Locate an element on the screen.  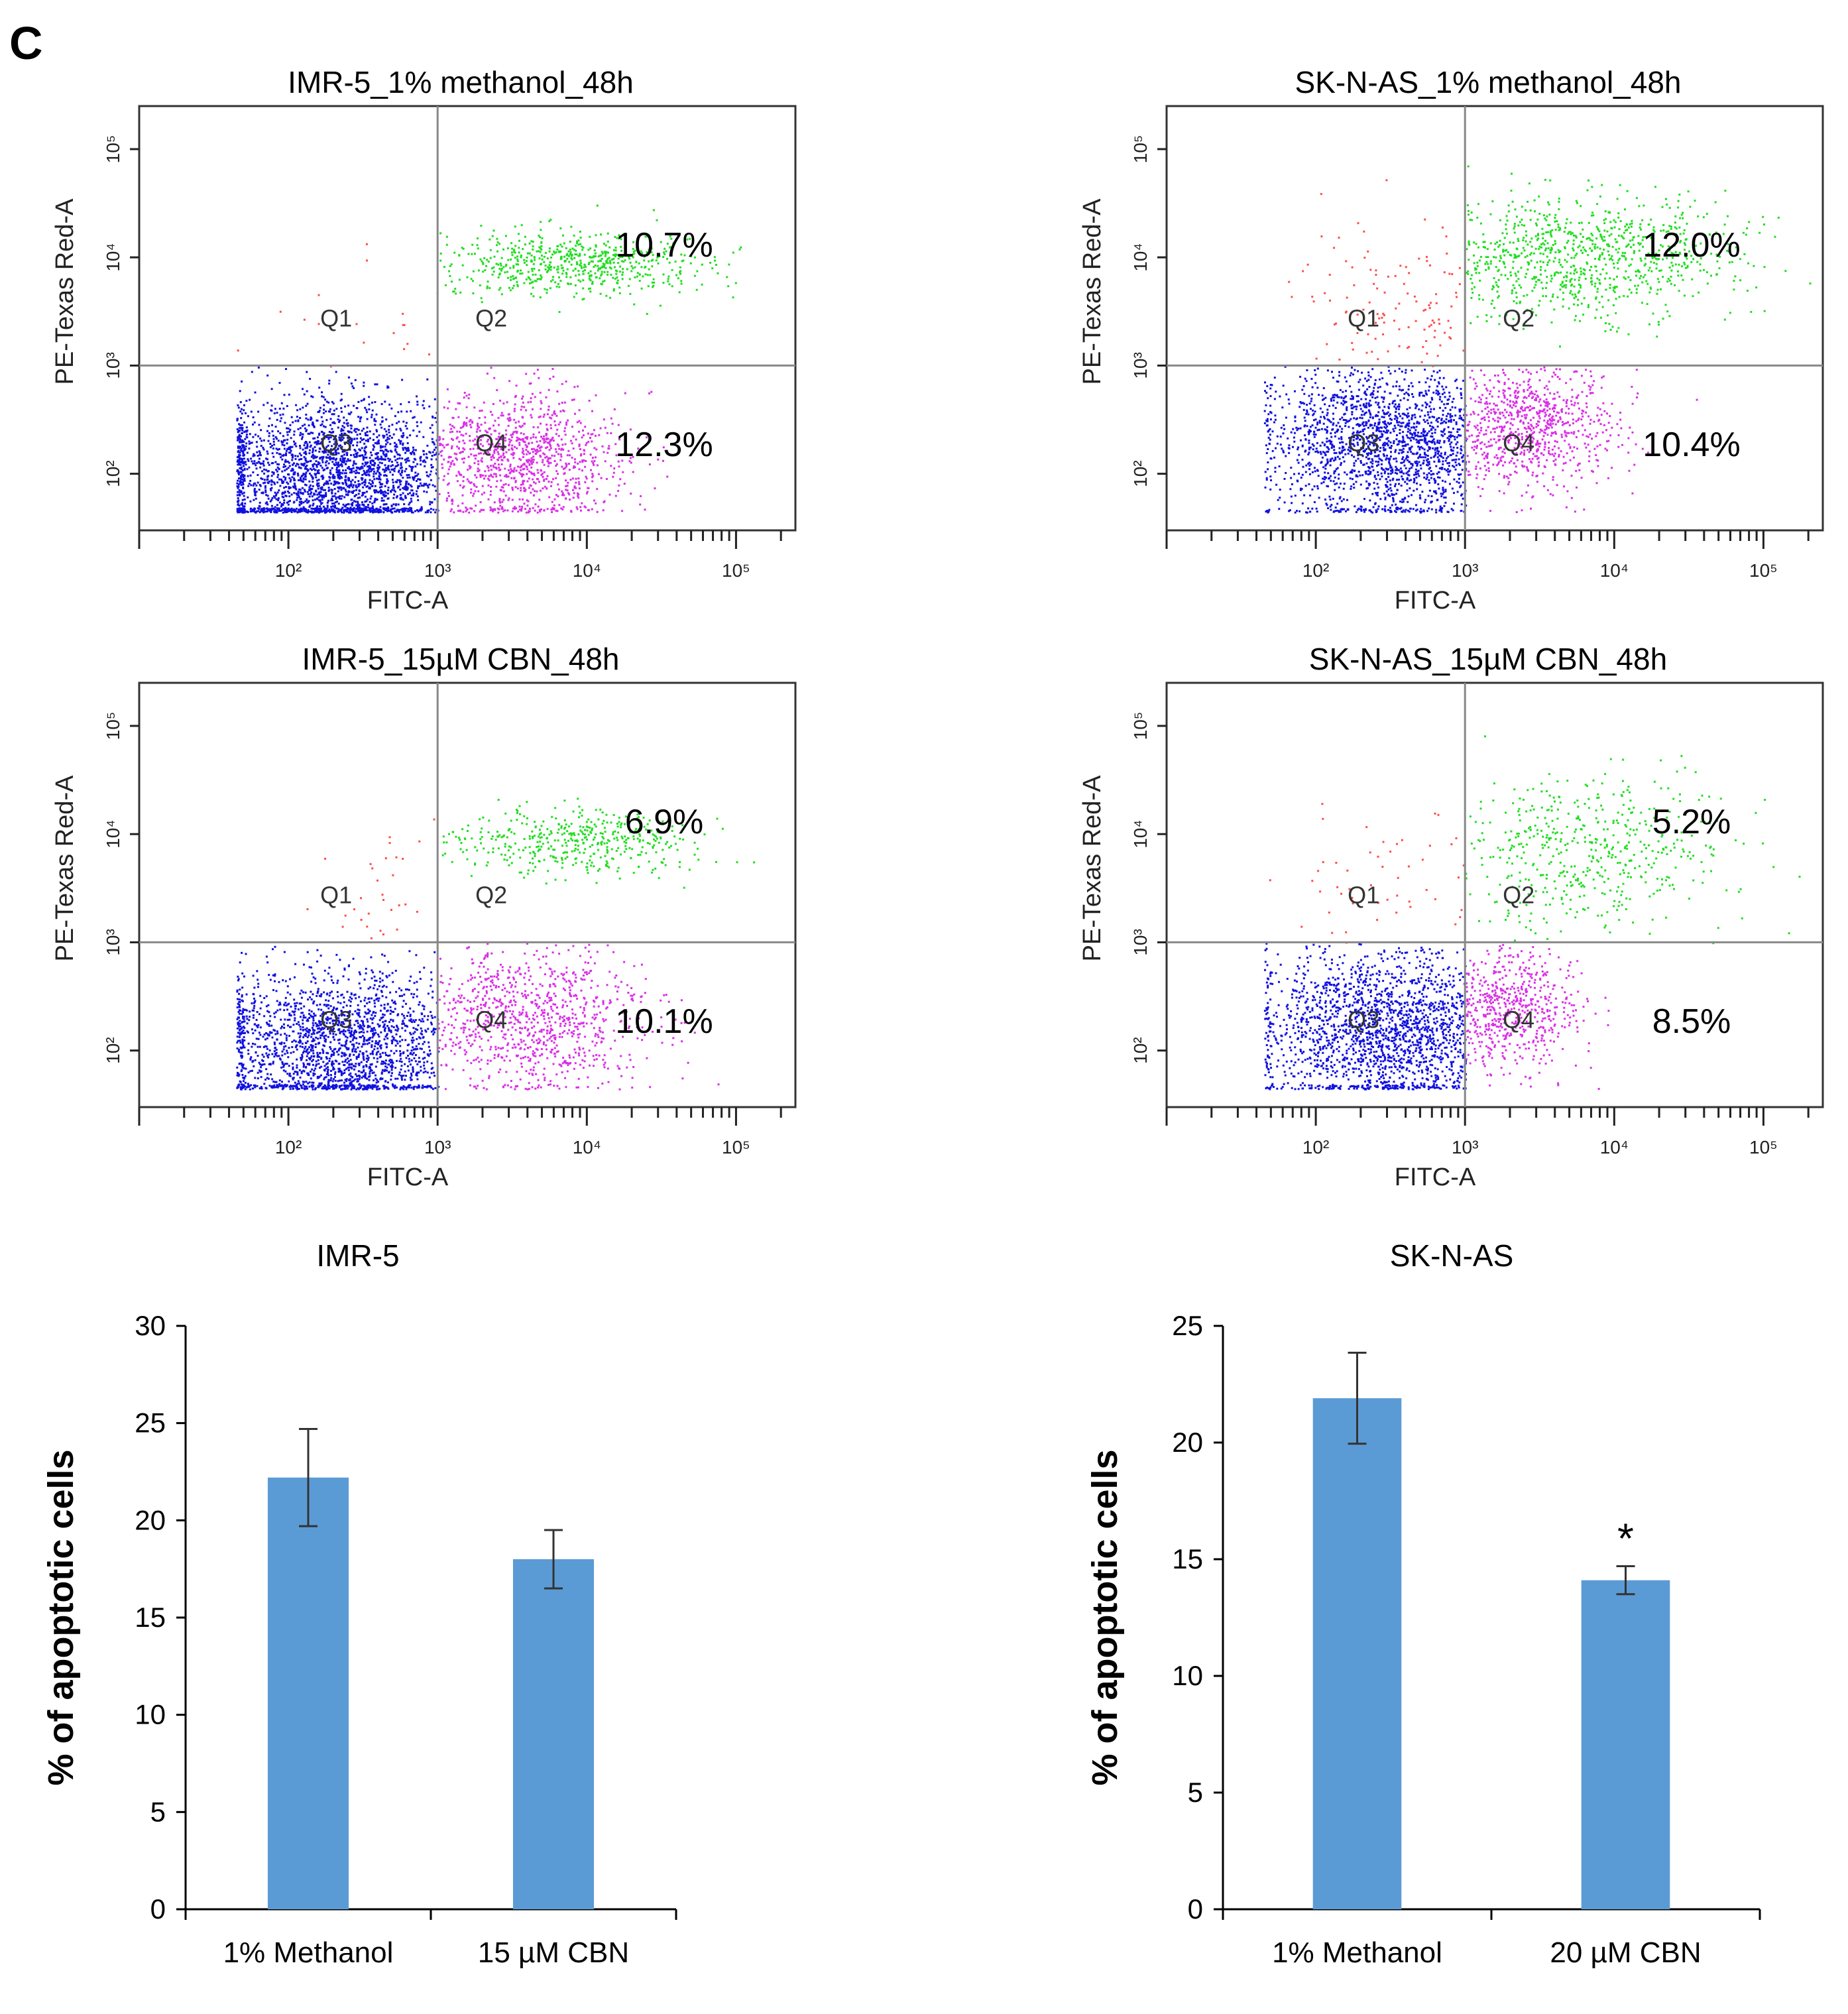
x-category-label: 15 µM CBN is located at coordinates (553, 1953).